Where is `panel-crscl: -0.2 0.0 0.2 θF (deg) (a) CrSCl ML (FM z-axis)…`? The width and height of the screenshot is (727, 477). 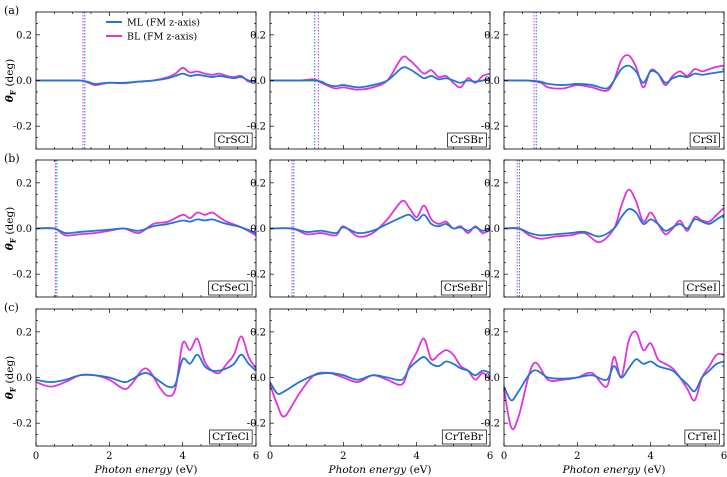
panel-crscl: -0.2 0.0 0.2 θF (deg) (a) CrSCl ML (FM z-axis)… is located at coordinates (130, 77).